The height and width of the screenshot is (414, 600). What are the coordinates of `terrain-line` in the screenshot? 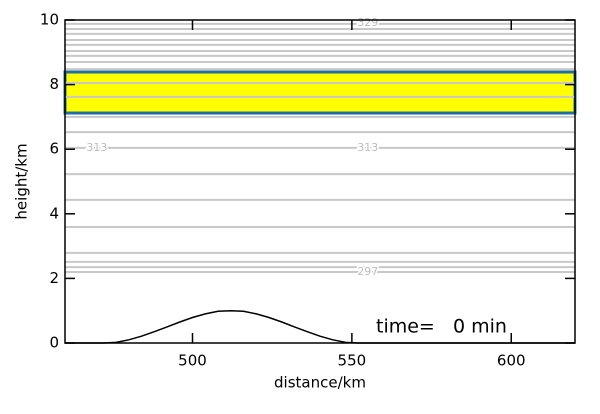 It's located at (320, 326).